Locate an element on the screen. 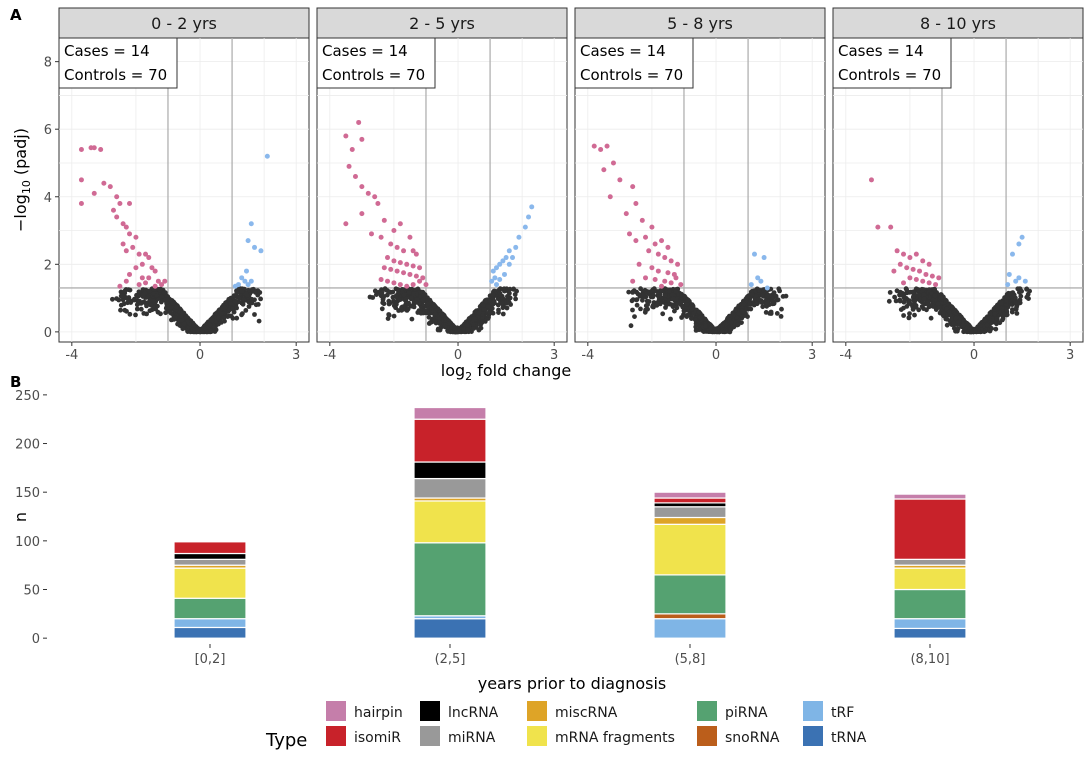 Image resolution: width=1084 pixels, height=760 pixels. plot-area is located at coordinates (958, 190).